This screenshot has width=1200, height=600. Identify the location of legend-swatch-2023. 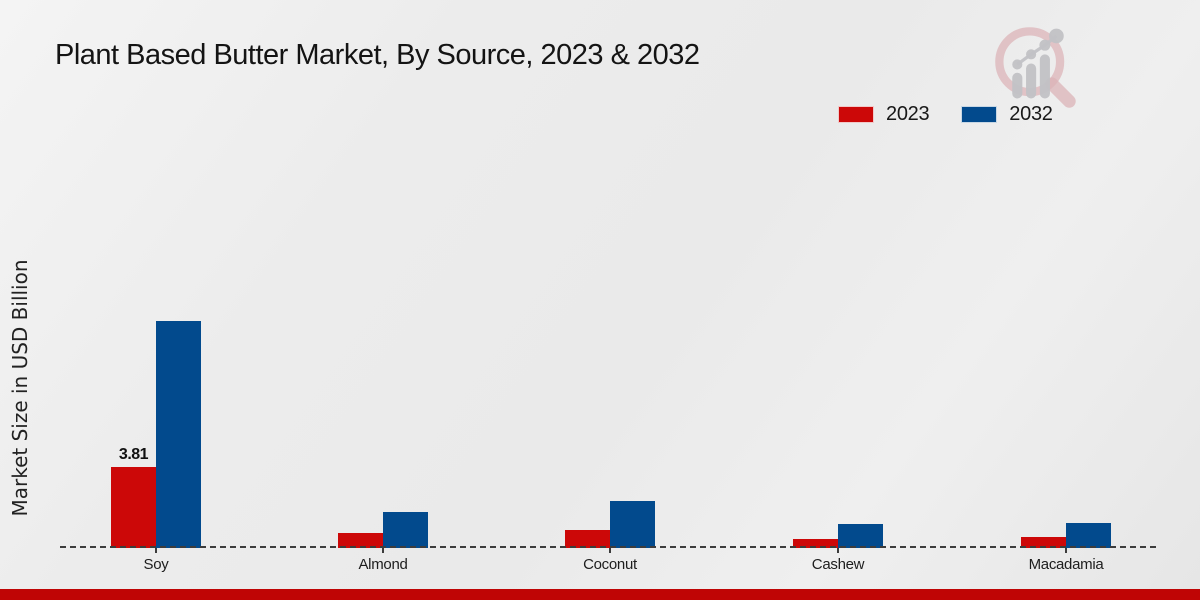
(856, 114).